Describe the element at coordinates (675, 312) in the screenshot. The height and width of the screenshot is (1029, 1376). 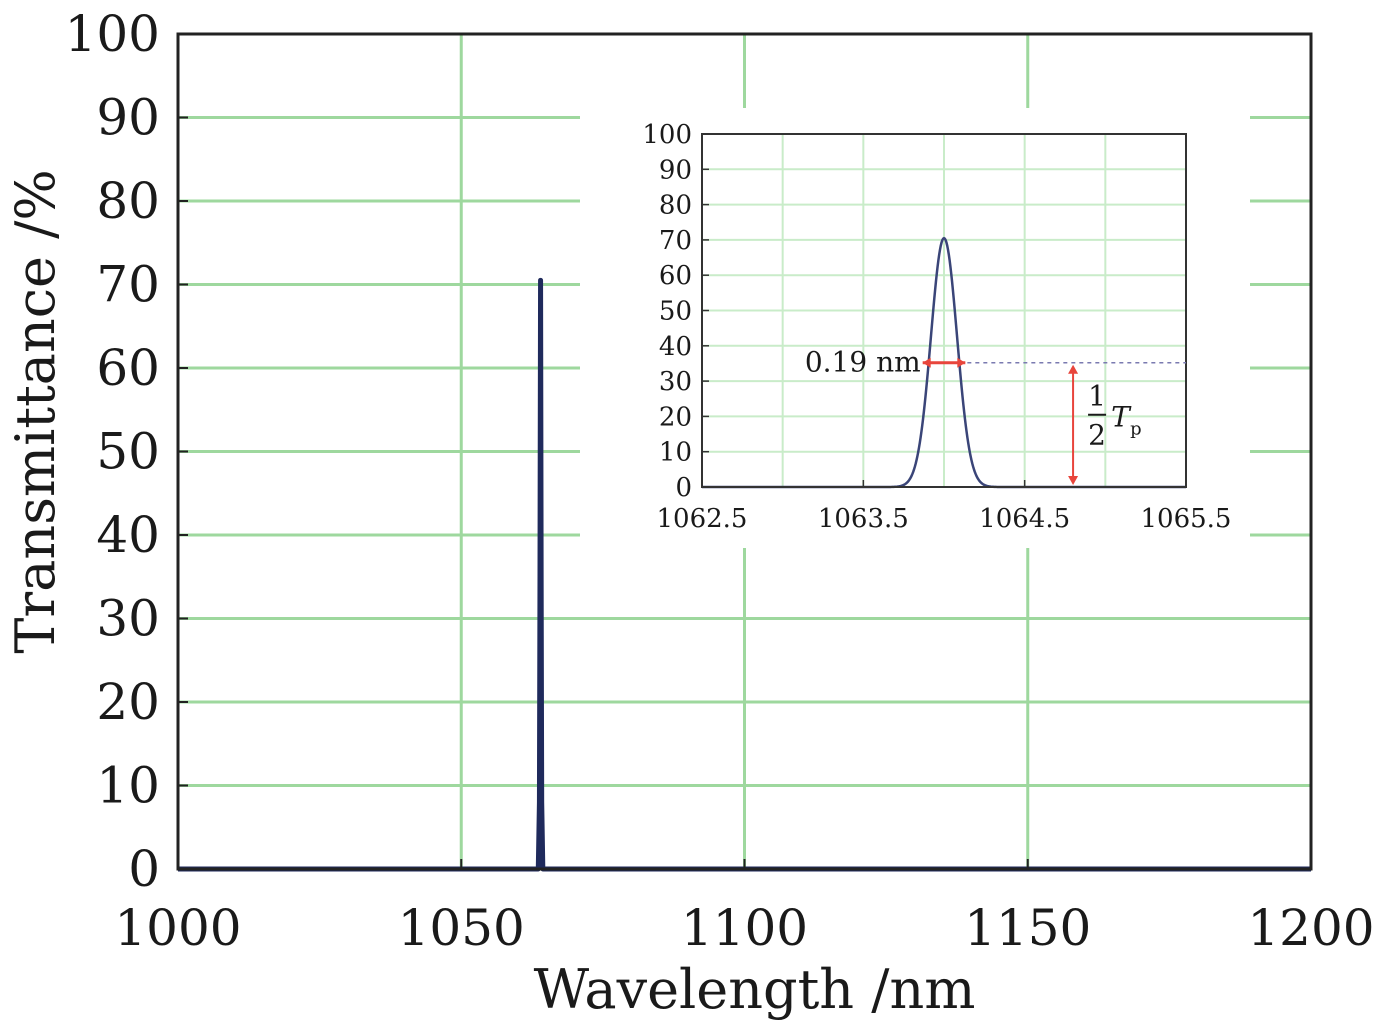
I see `inset-y-tick-label: 50` at that location.